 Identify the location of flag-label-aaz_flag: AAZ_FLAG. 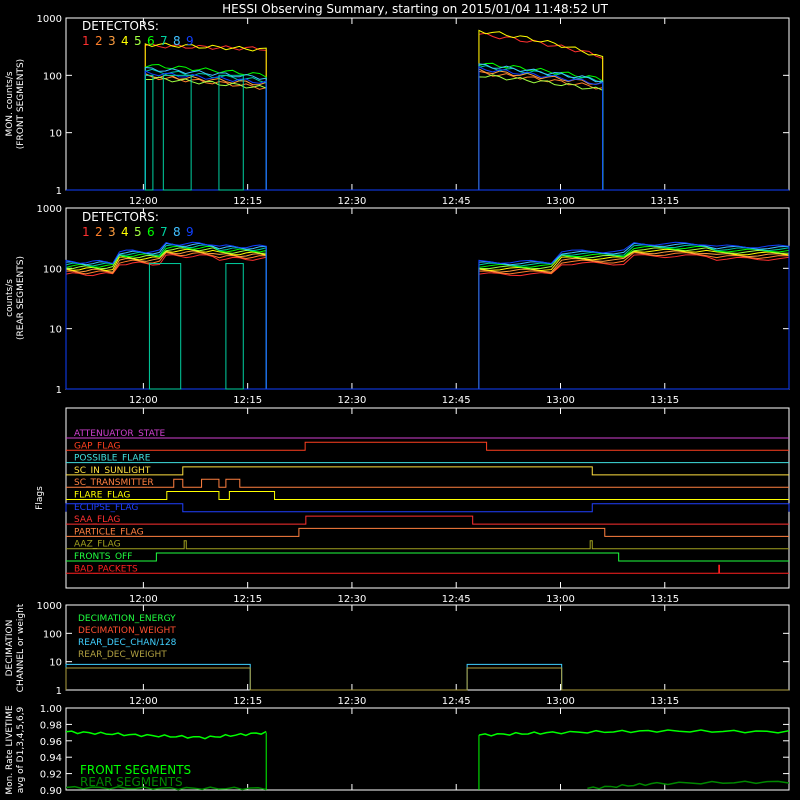
(97, 545).